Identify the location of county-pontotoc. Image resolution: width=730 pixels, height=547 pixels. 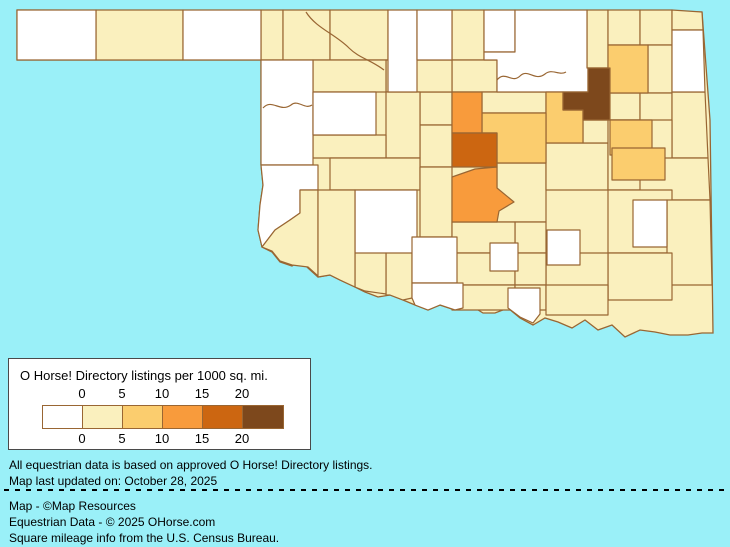
(504, 257).